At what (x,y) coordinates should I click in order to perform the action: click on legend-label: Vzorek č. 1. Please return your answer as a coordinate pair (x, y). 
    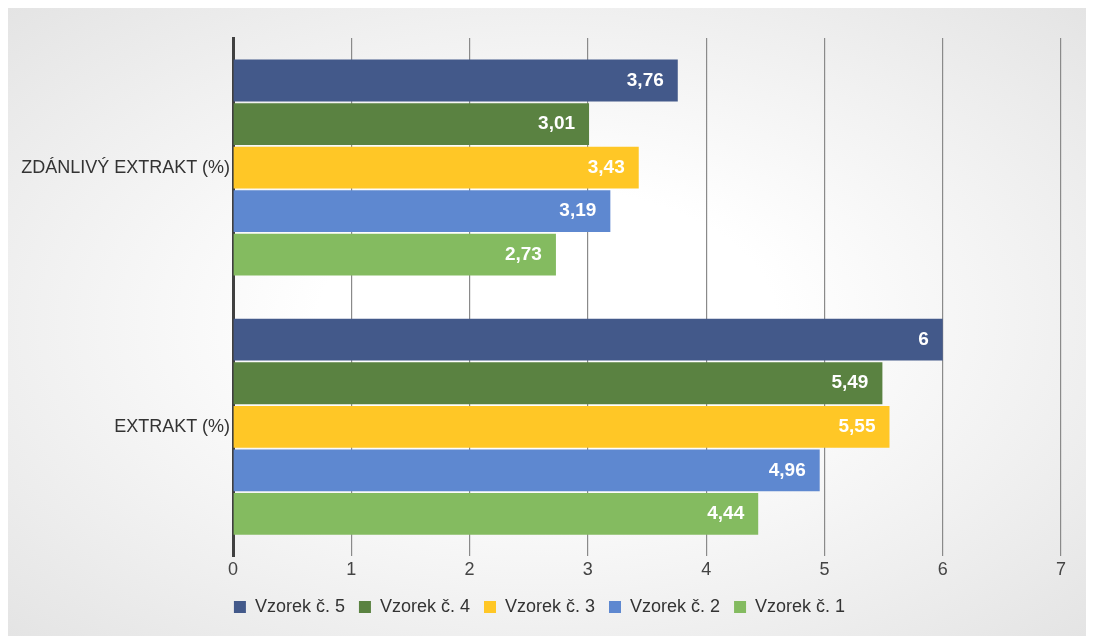
    Looking at the image, I should click on (800, 605).